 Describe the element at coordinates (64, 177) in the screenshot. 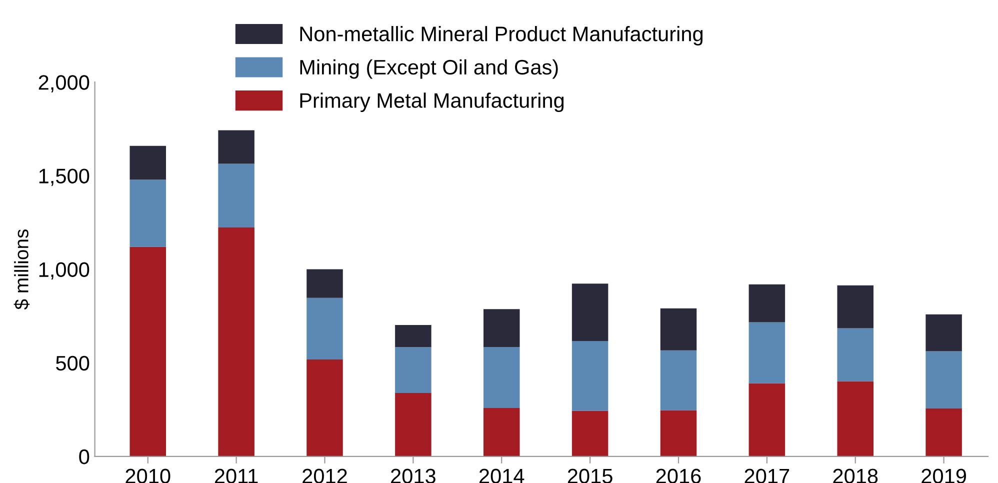

I see `y-tick-label: 1,500` at that location.